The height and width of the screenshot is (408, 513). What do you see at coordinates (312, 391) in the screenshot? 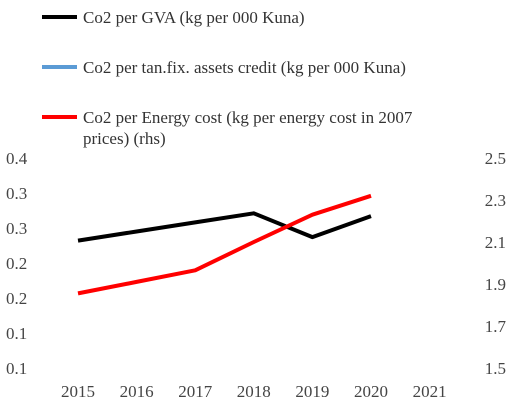
I see `x-axis-tick-label: 2019` at bounding box center [312, 391].